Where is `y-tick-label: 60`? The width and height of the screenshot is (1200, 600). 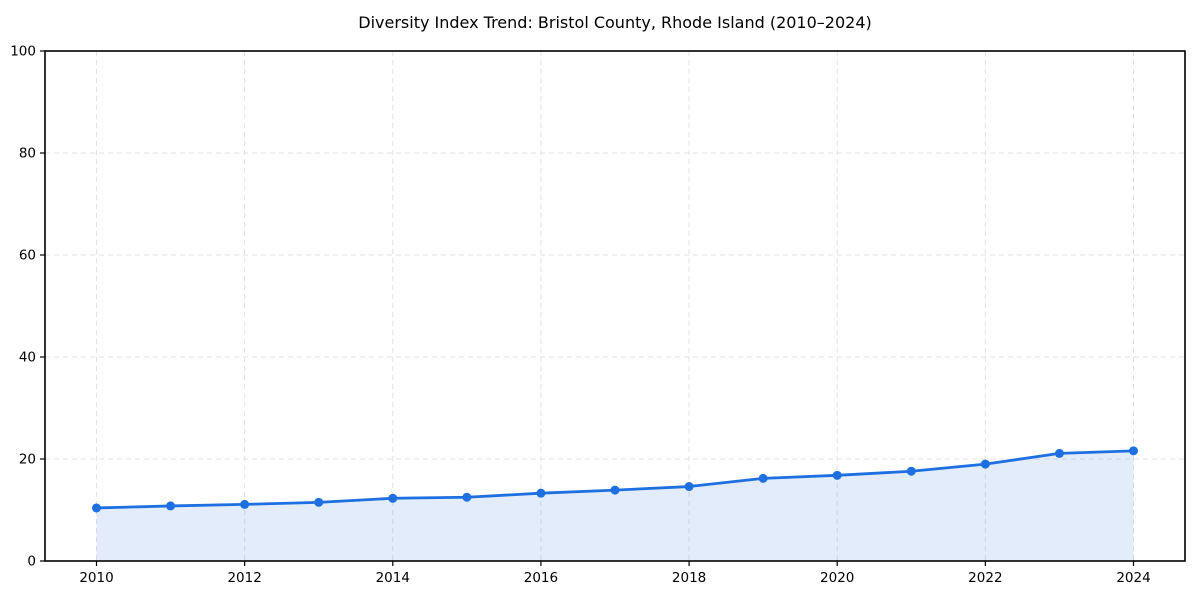
y-tick-label: 60 is located at coordinates (27, 256).